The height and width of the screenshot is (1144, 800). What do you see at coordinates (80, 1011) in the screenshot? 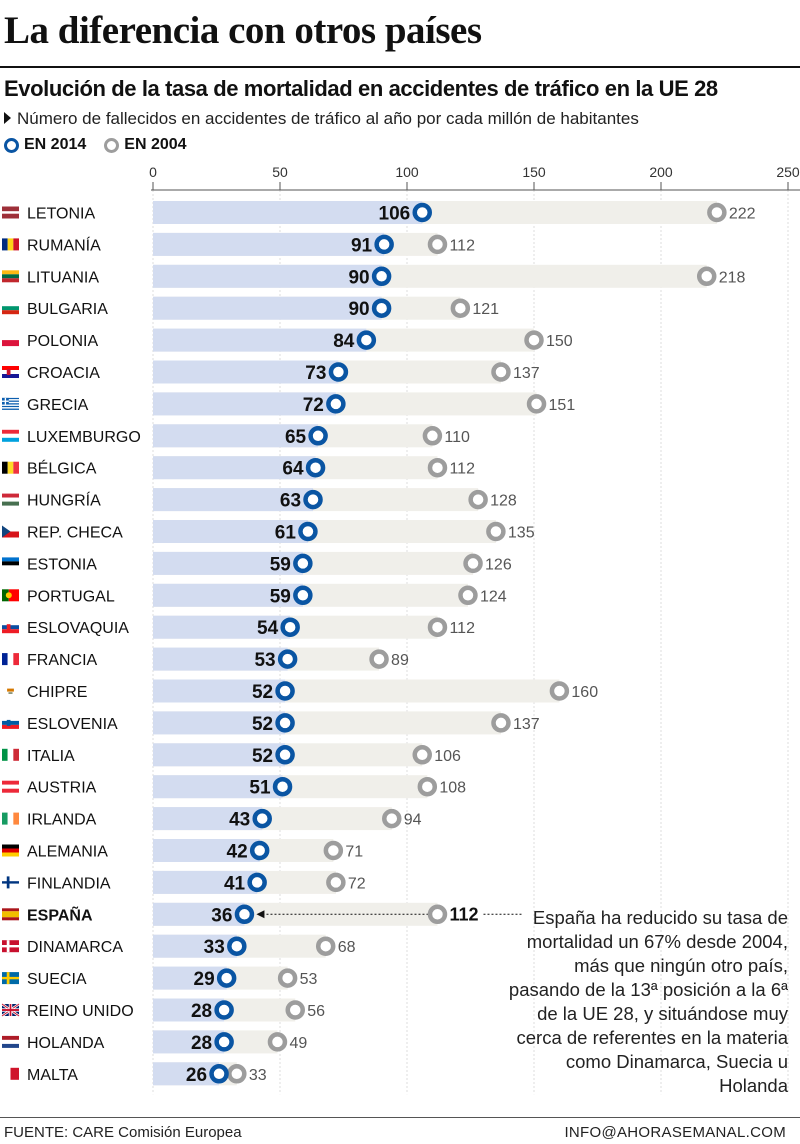
I see `country-label: REINO UNIDO` at bounding box center [80, 1011].